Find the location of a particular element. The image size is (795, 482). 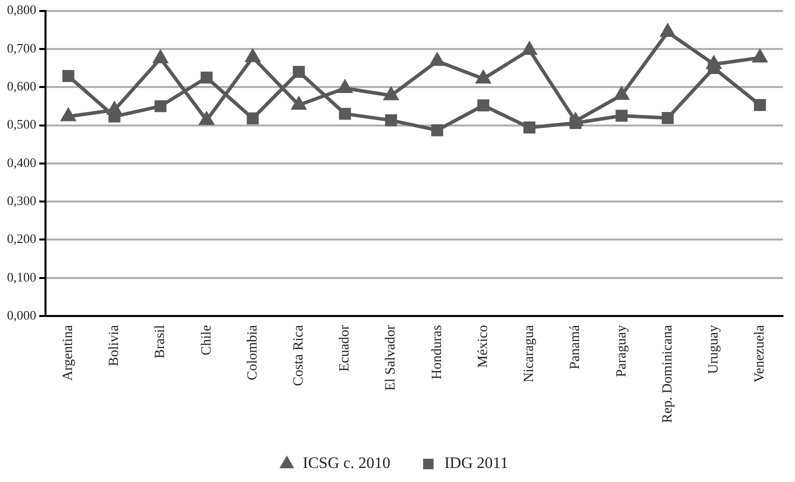

y-tick-label: 0,700 is located at coordinates (21, 48).